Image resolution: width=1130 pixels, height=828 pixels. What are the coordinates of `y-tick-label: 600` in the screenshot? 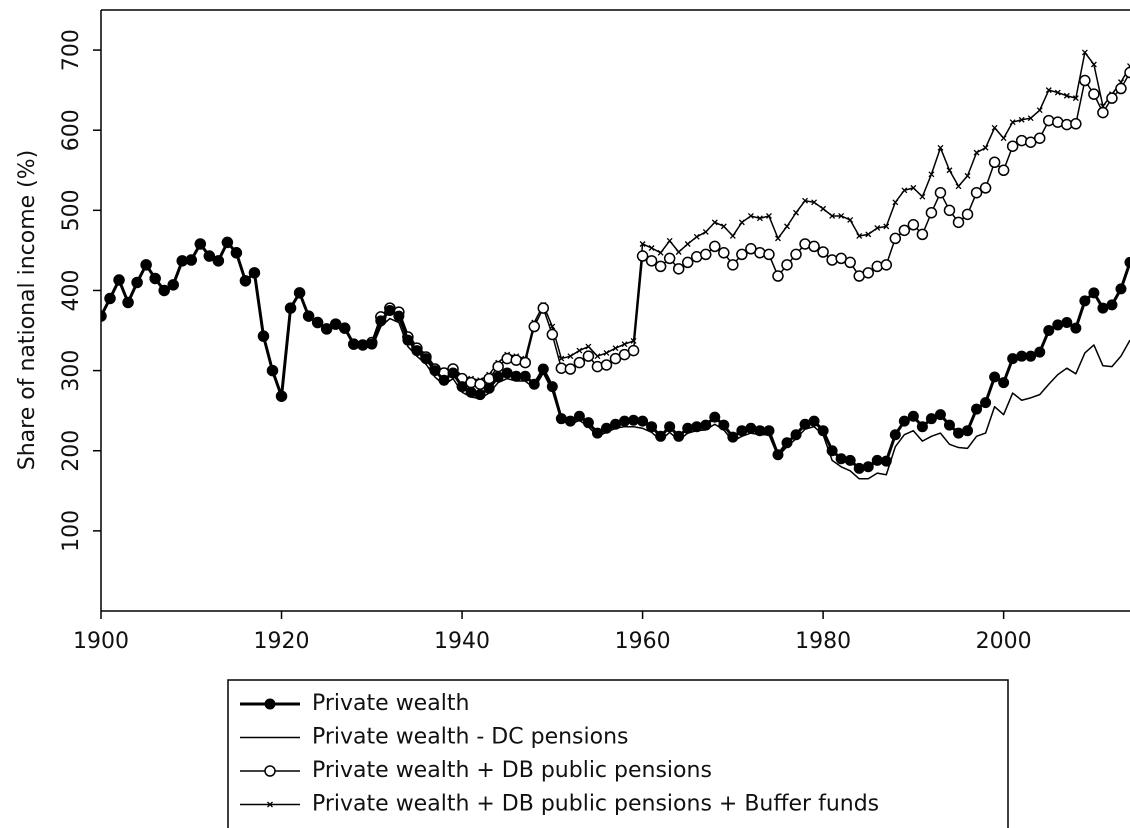 It's located at (71, 130).